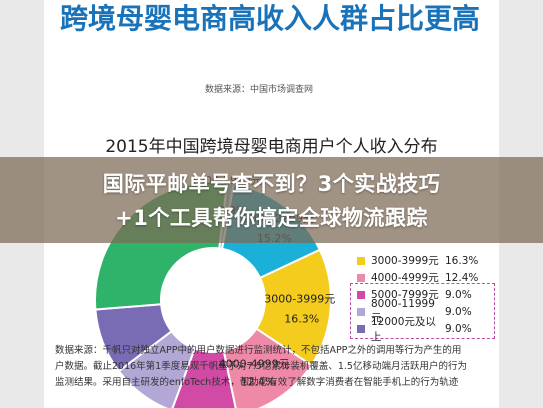 Image resolution: width=543 pixels, height=408 pixels. What do you see at coordinates (462, 277) in the screenshot?
I see `legend-value: 12.4%` at bounding box center [462, 277].